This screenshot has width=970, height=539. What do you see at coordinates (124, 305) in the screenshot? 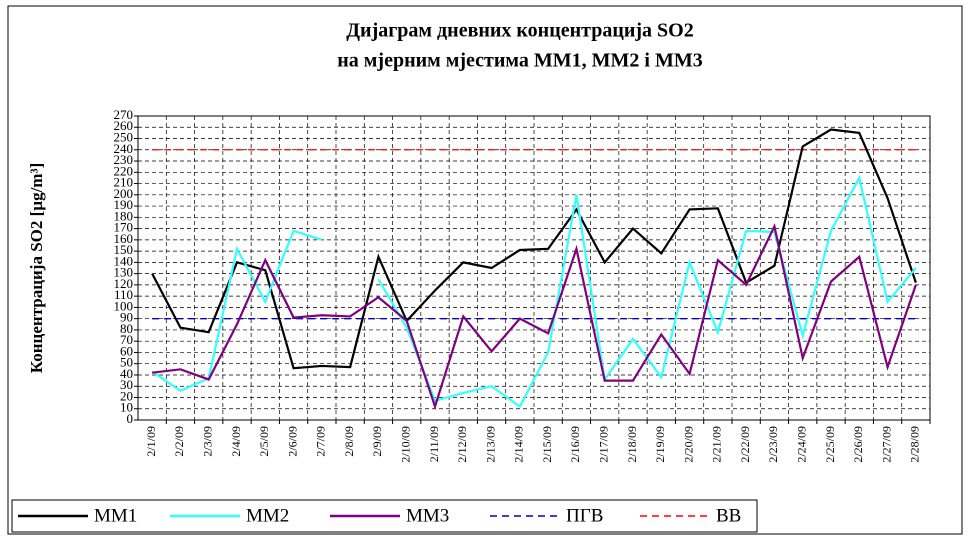
I see `y-tick-label: 100` at bounding box center [124, 305].